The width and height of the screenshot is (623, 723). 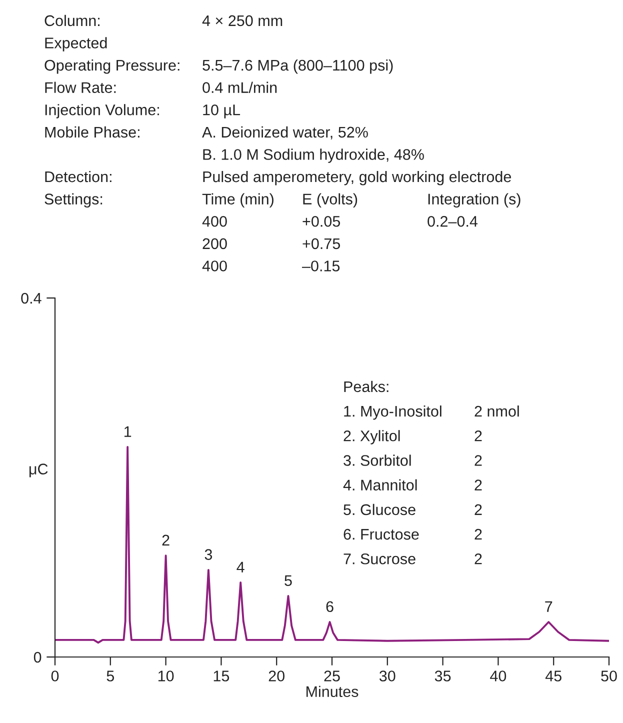 What do you see at coordinates (548, 606) in the screenshot?
I see `annotation: 7` at bounding box center [548, 606].